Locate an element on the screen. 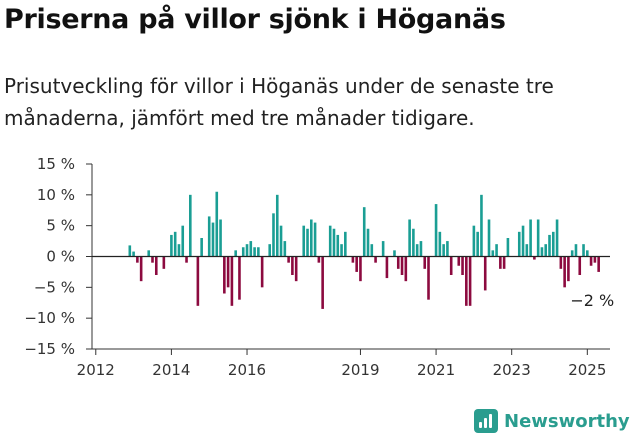 The image size is (631, 439). x-tick-label: 2012 is located at coordinates (96, 370).